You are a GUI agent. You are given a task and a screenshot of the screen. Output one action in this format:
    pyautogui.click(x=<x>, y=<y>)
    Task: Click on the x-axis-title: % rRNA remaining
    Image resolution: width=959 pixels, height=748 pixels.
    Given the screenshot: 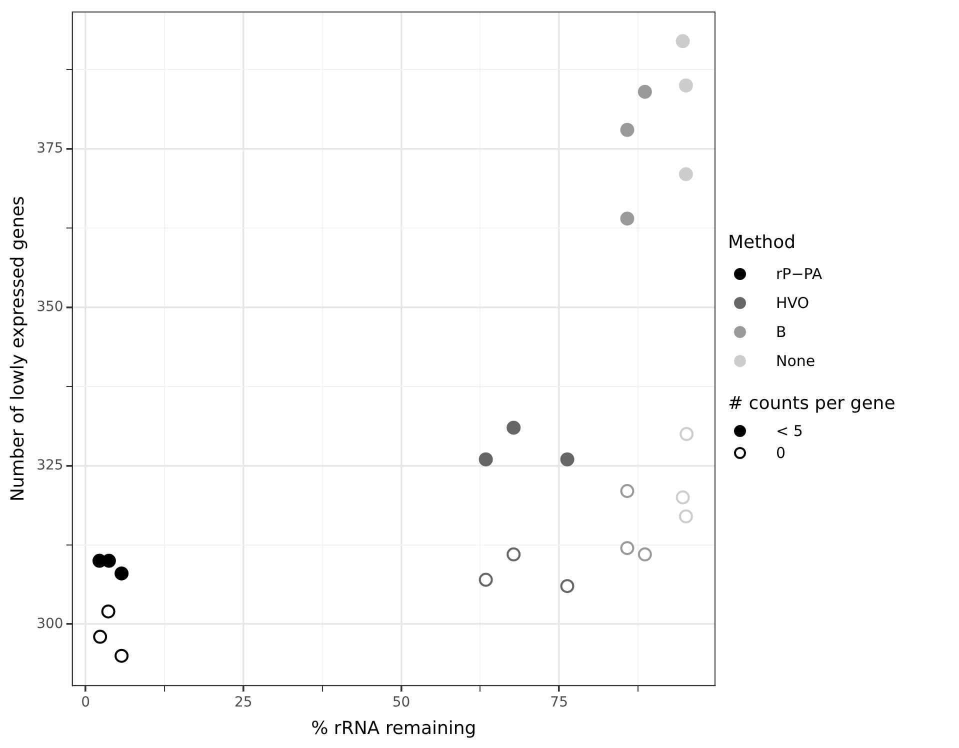 What is the action you would take?
    pyautogui.click(x=393, y=728)
    